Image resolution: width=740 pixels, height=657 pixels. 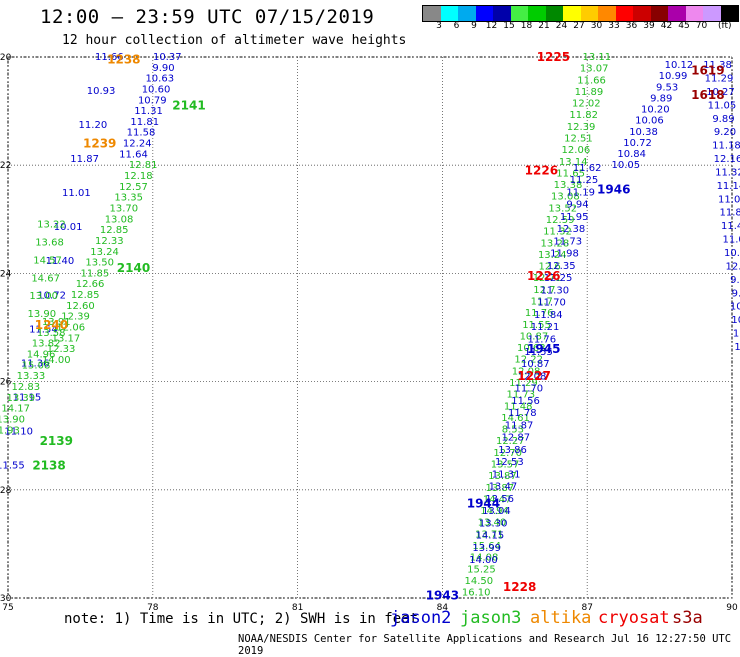 I want to click on wave-height-value: 13.24, so click(x=104, y=252).